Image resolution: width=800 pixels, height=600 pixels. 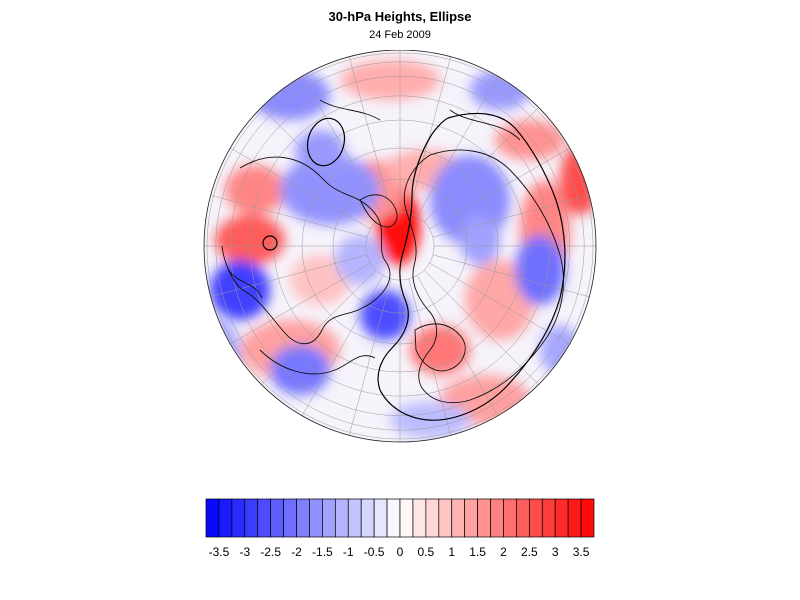 What do you see at coordinates (348, 552) in the screenshot?
I see `colorbar-tick-label: -1` at bounding box center [348, 552].